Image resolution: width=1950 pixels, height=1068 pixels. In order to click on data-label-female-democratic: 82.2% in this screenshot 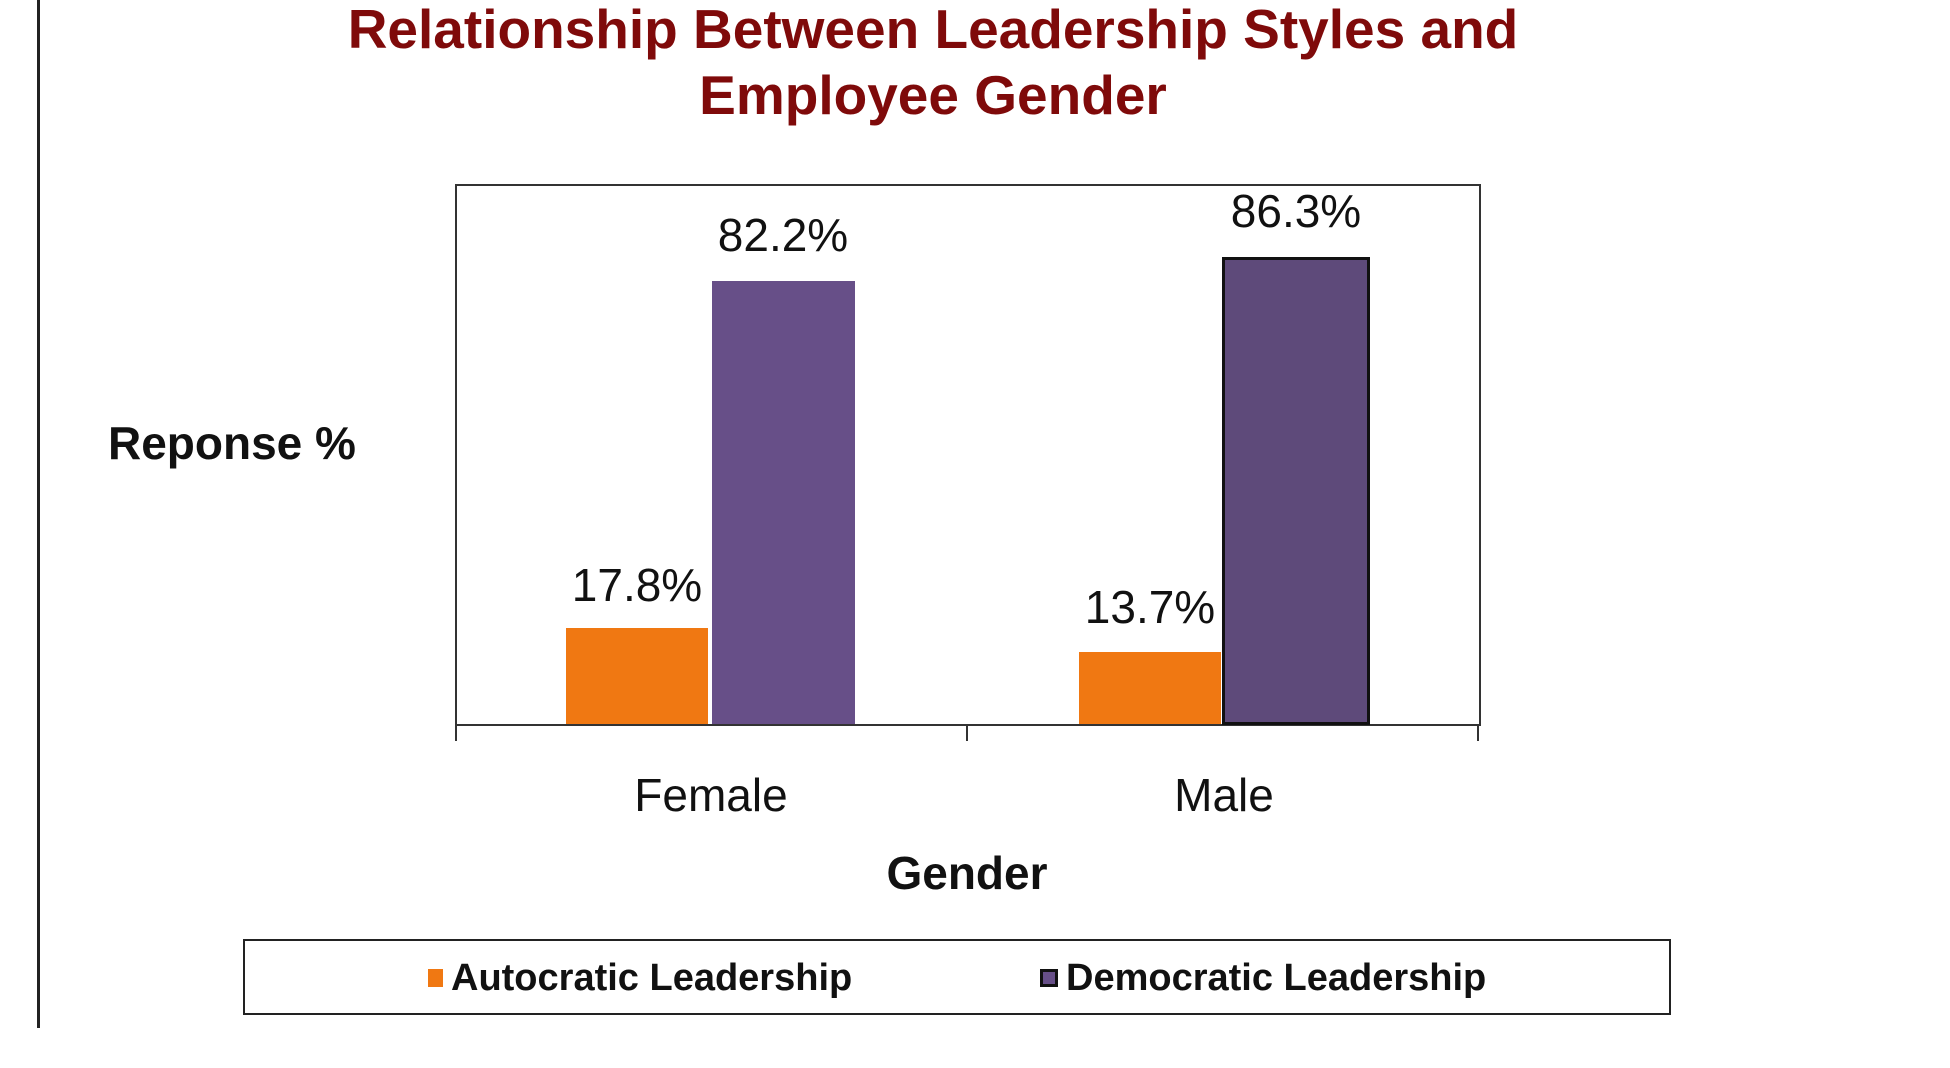, I will do `click(783, 235)`.